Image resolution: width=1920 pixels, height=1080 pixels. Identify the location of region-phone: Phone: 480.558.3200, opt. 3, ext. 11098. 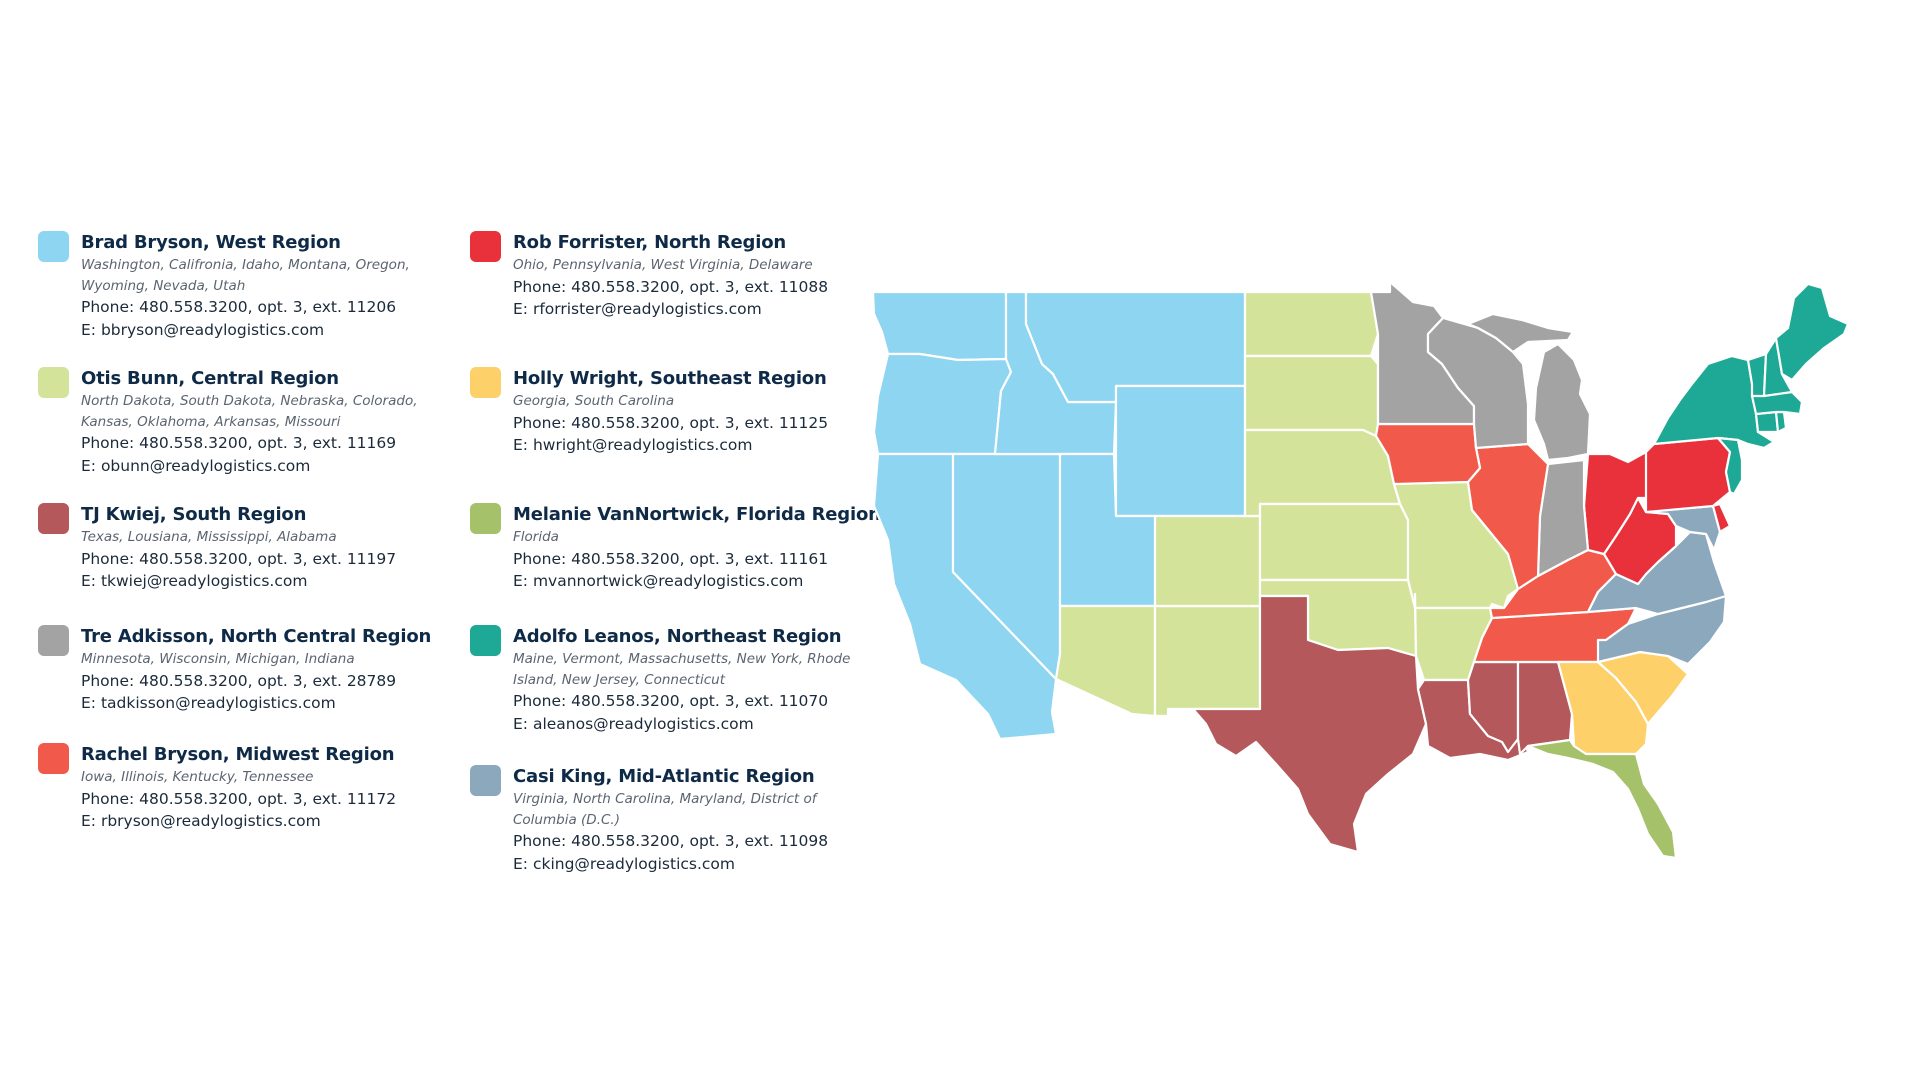
(671, 841).